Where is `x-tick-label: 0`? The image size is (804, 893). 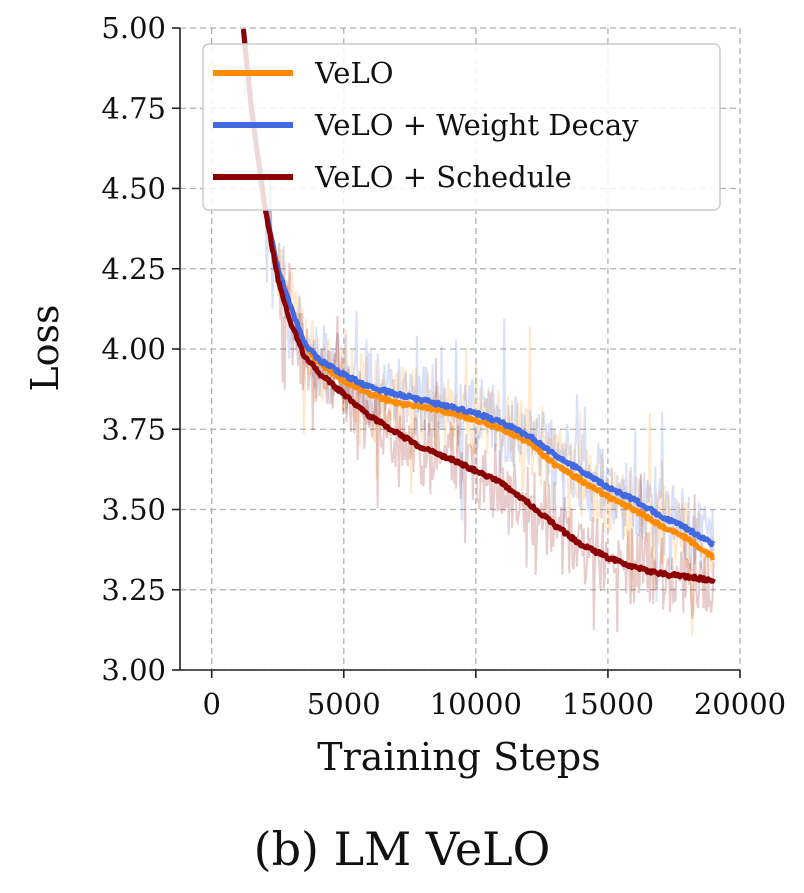 x-tick-label: 0 is located at coordinates (211, 704).